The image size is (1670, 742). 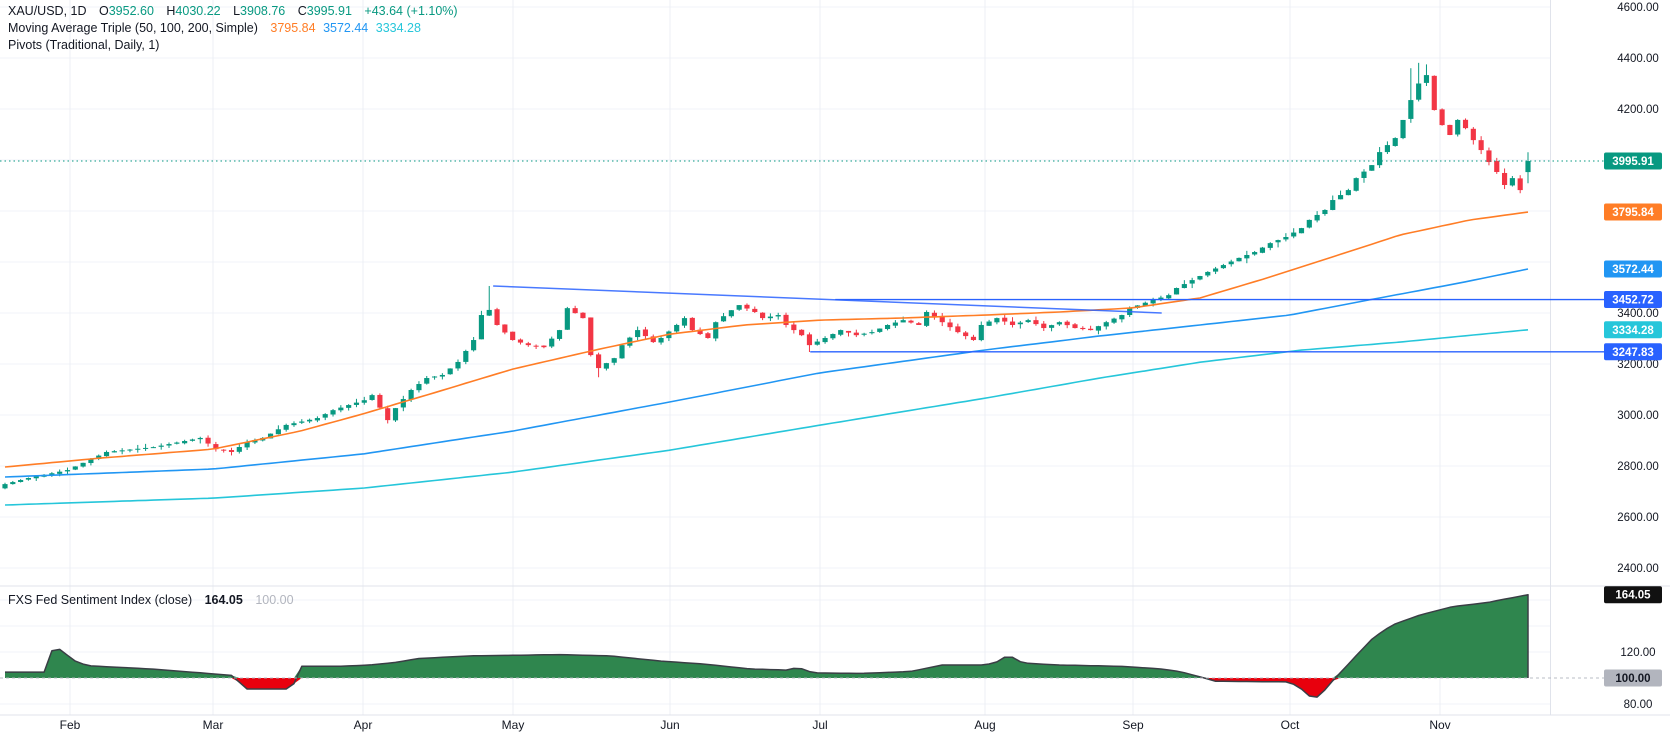 I want to click on sentiment-line, so click(x=767, y=645).